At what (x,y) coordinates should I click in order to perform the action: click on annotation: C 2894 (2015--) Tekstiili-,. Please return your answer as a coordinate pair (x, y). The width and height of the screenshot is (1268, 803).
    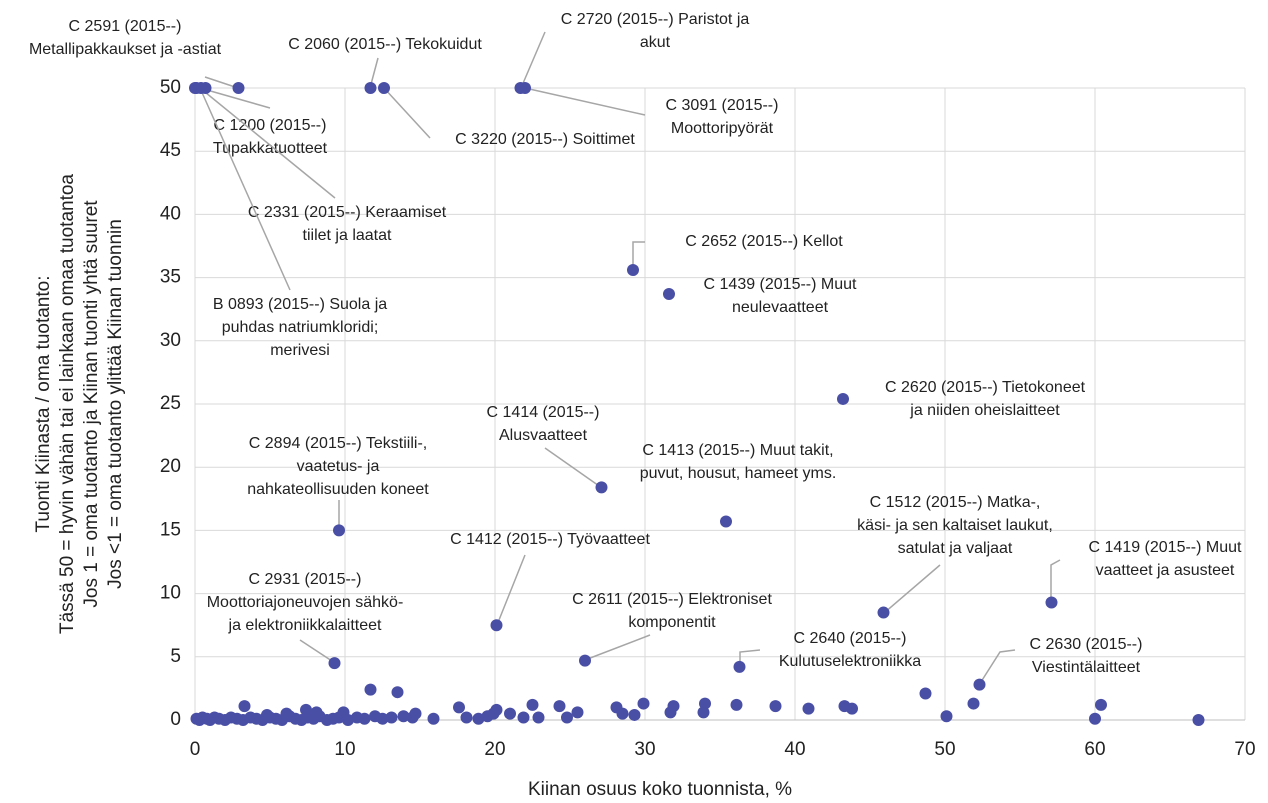
    Looking at the image, I should click on (338, 443).